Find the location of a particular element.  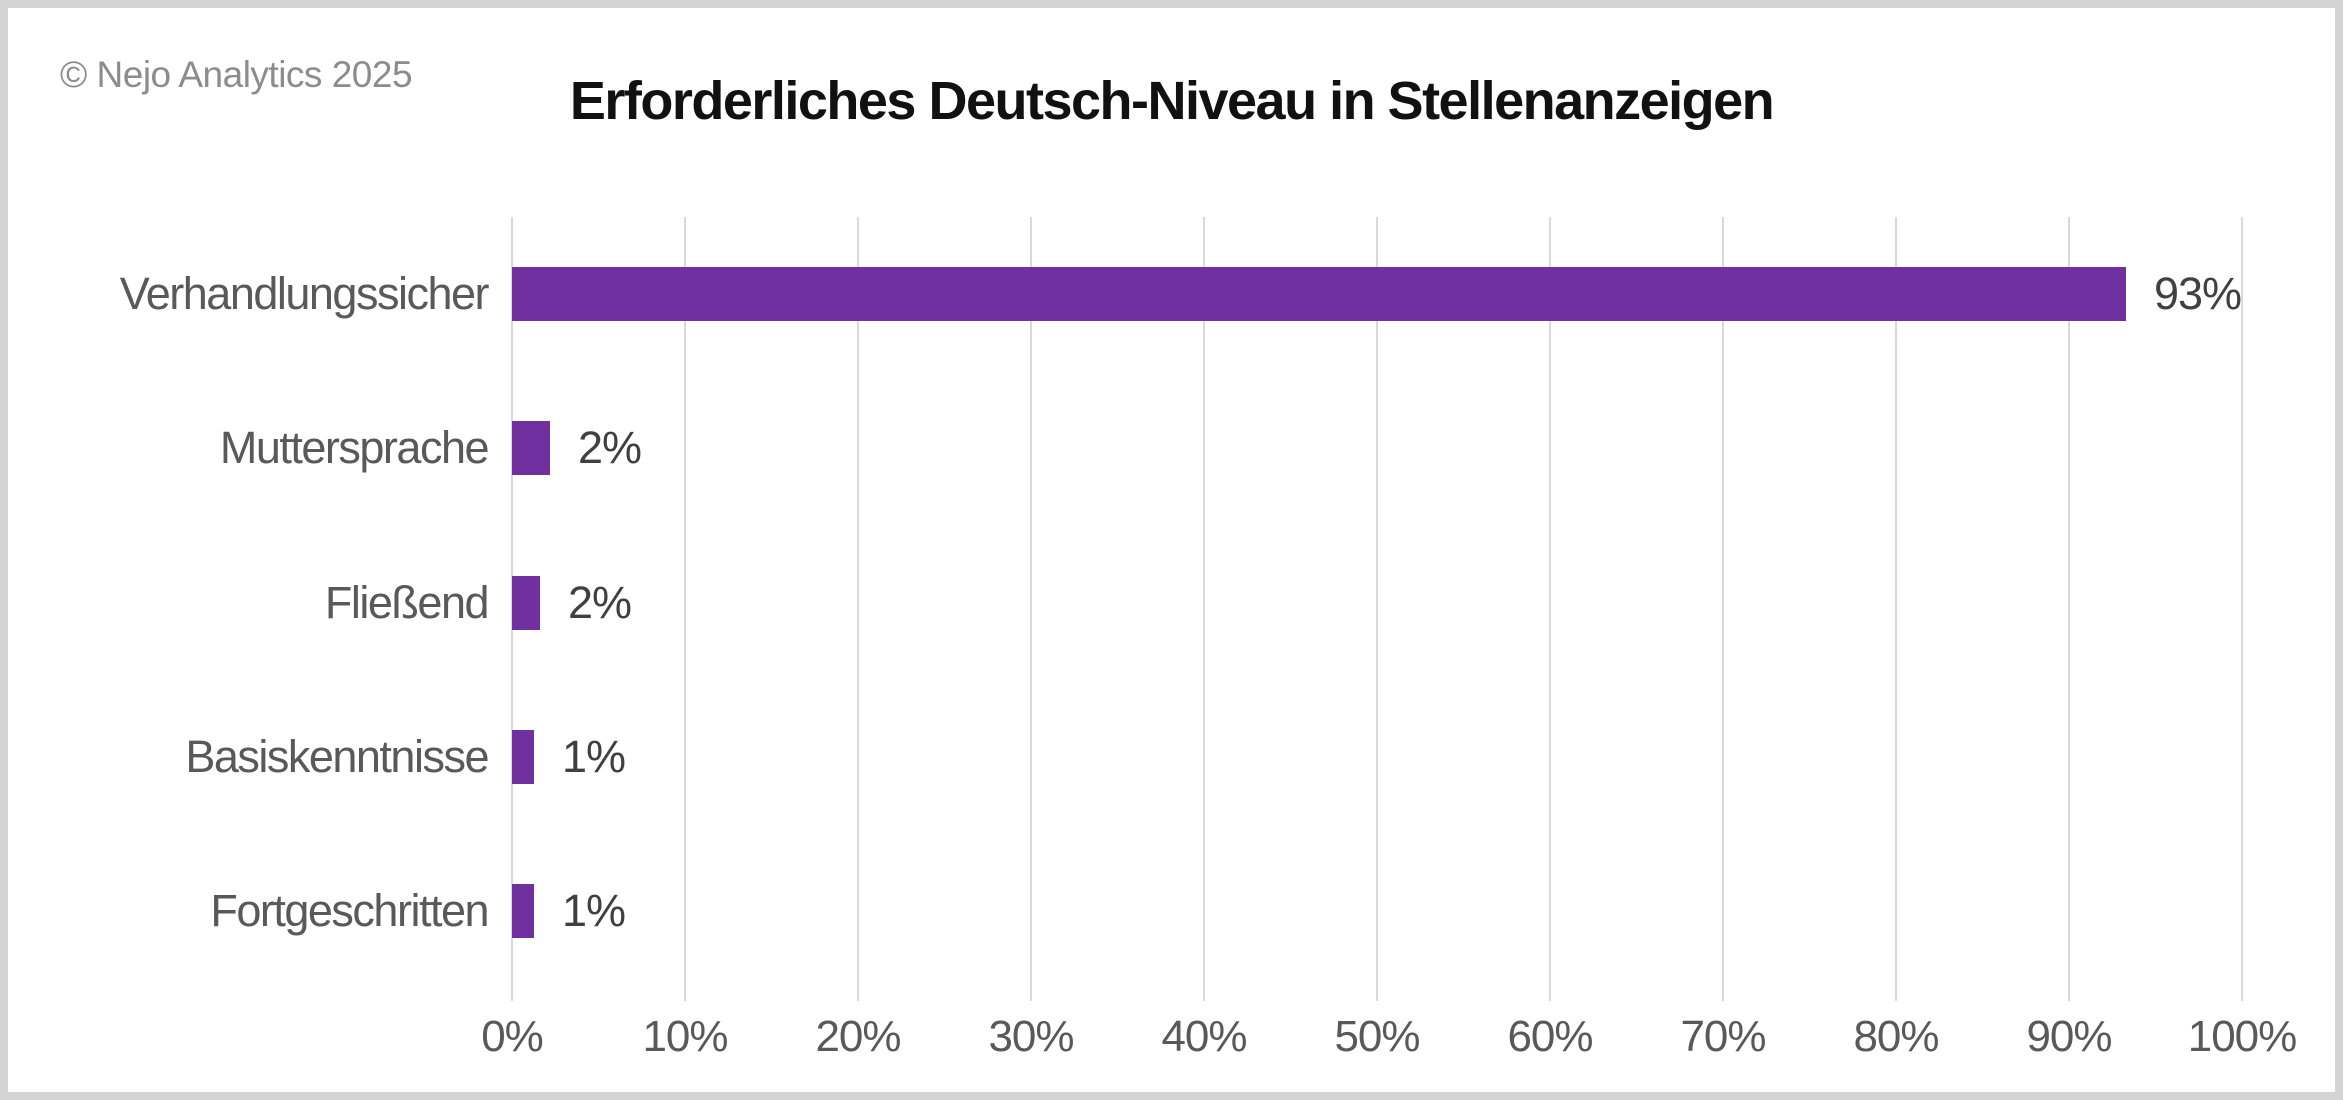

x-tick-label: 50% is located at coordinates (1377, 1036).